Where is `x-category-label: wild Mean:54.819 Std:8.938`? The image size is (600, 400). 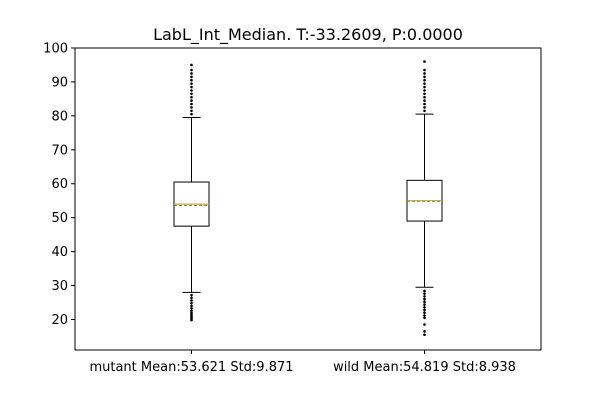 x-category-label: wild Mean:54.819 Std:8.938 is located at coordinates (424, 367).